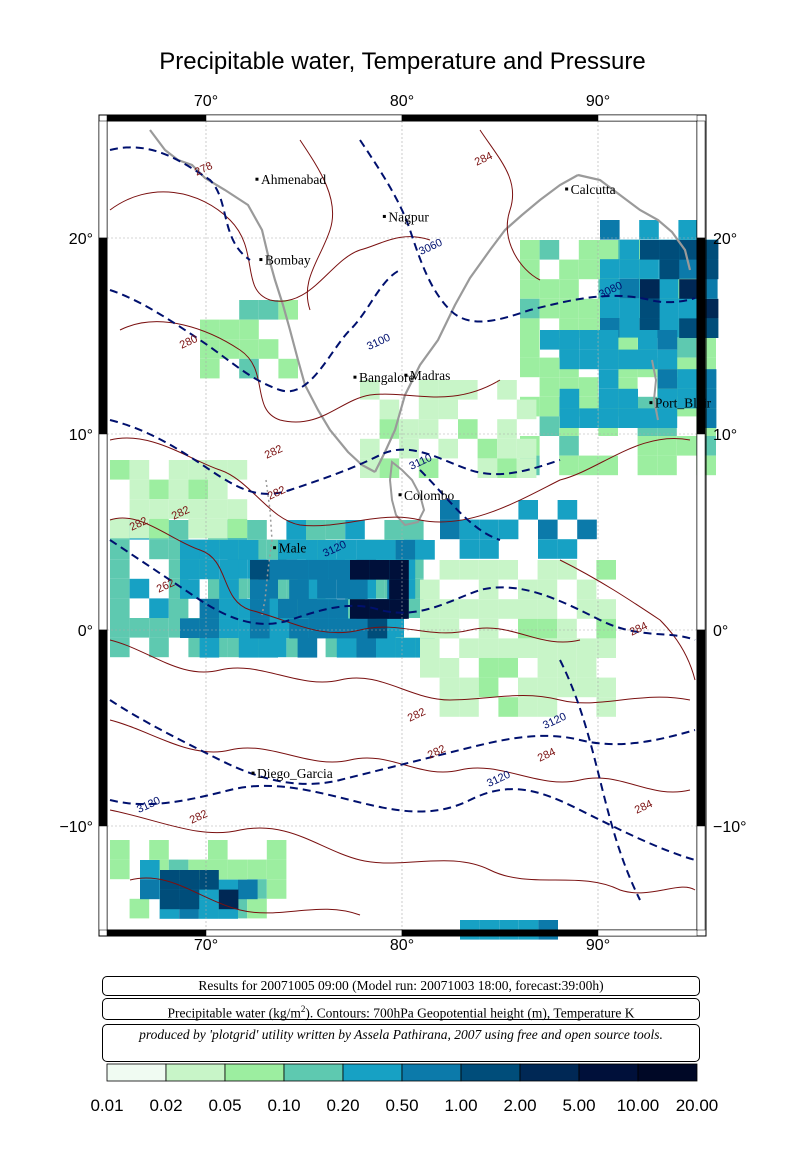 Image resolution: width=805 pixels, height=1164 pixels. I want to click on contour-label: 3120, so click(498, 779).